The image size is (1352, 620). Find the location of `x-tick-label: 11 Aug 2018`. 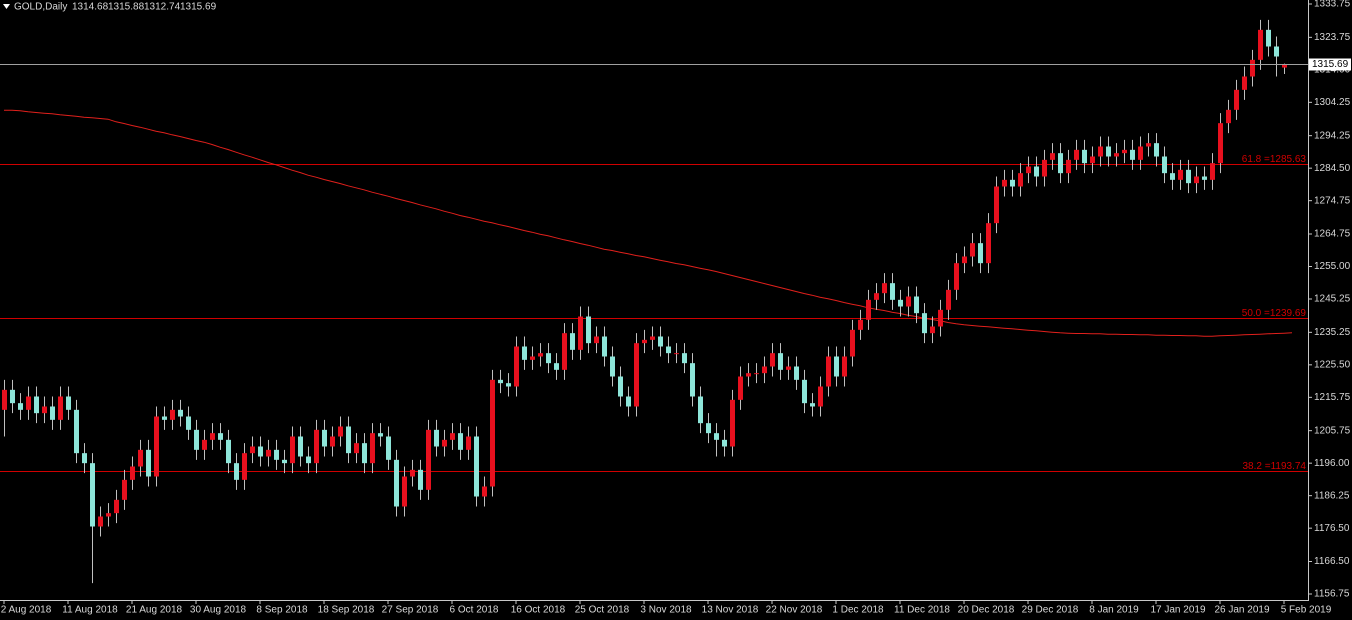

x-tick-label: 11 Aug 2018 is located at coordinates (90, 610).